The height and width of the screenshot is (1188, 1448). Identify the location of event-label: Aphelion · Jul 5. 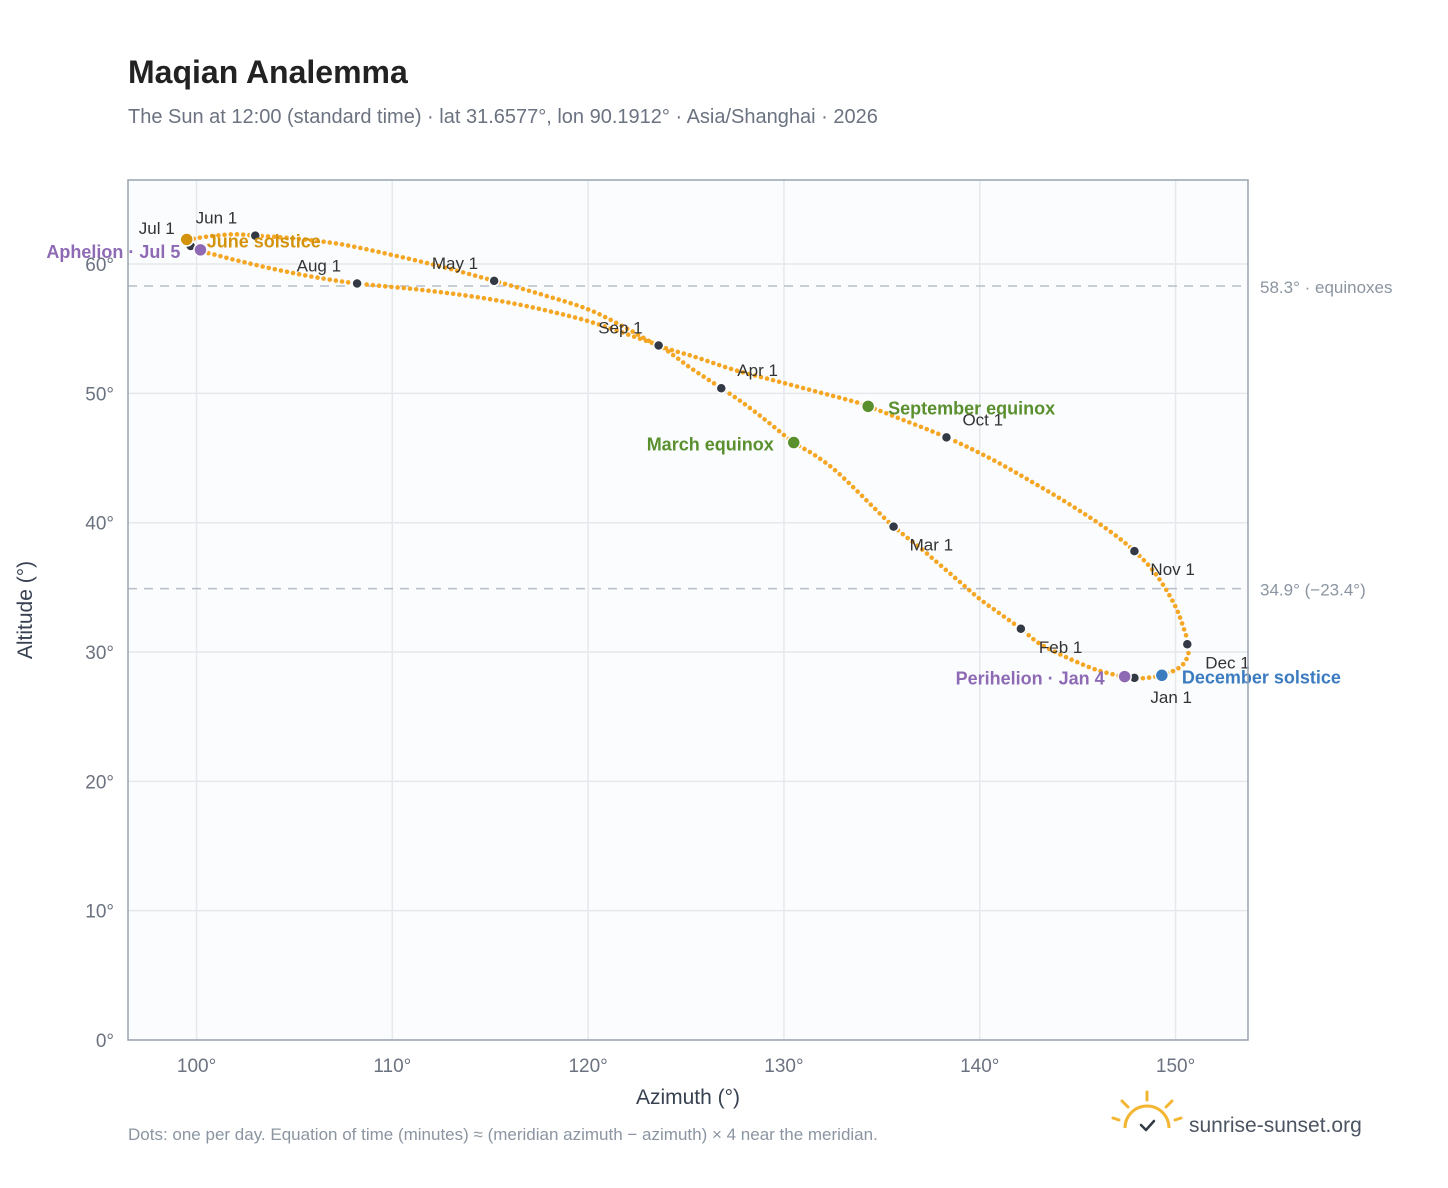
(113, 252).